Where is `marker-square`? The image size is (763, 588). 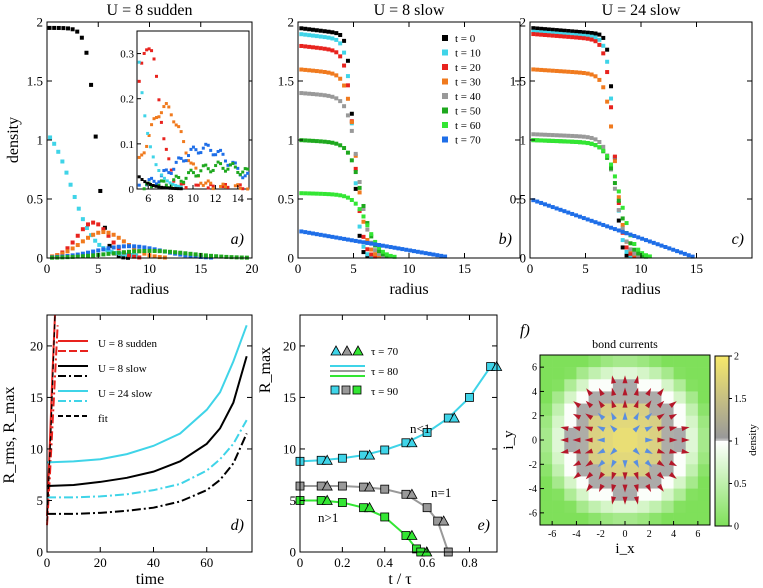
marker-square is located at coordinates (385, 517).